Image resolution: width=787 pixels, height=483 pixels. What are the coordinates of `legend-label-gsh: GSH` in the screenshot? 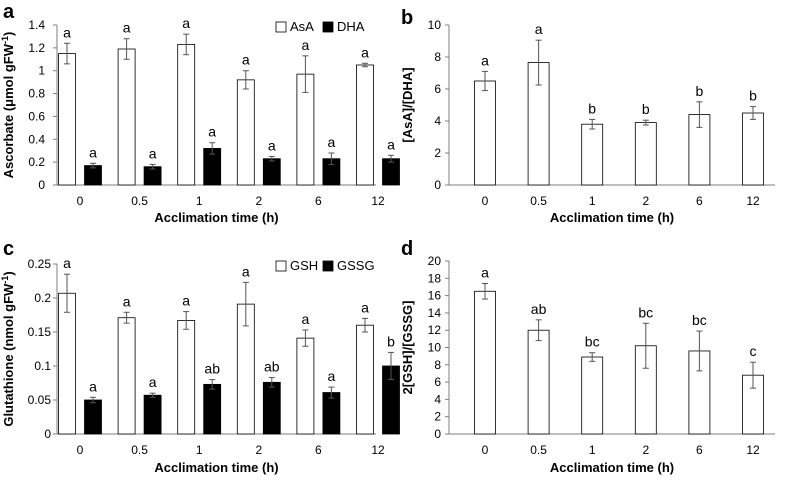 It's located at (304, 265).